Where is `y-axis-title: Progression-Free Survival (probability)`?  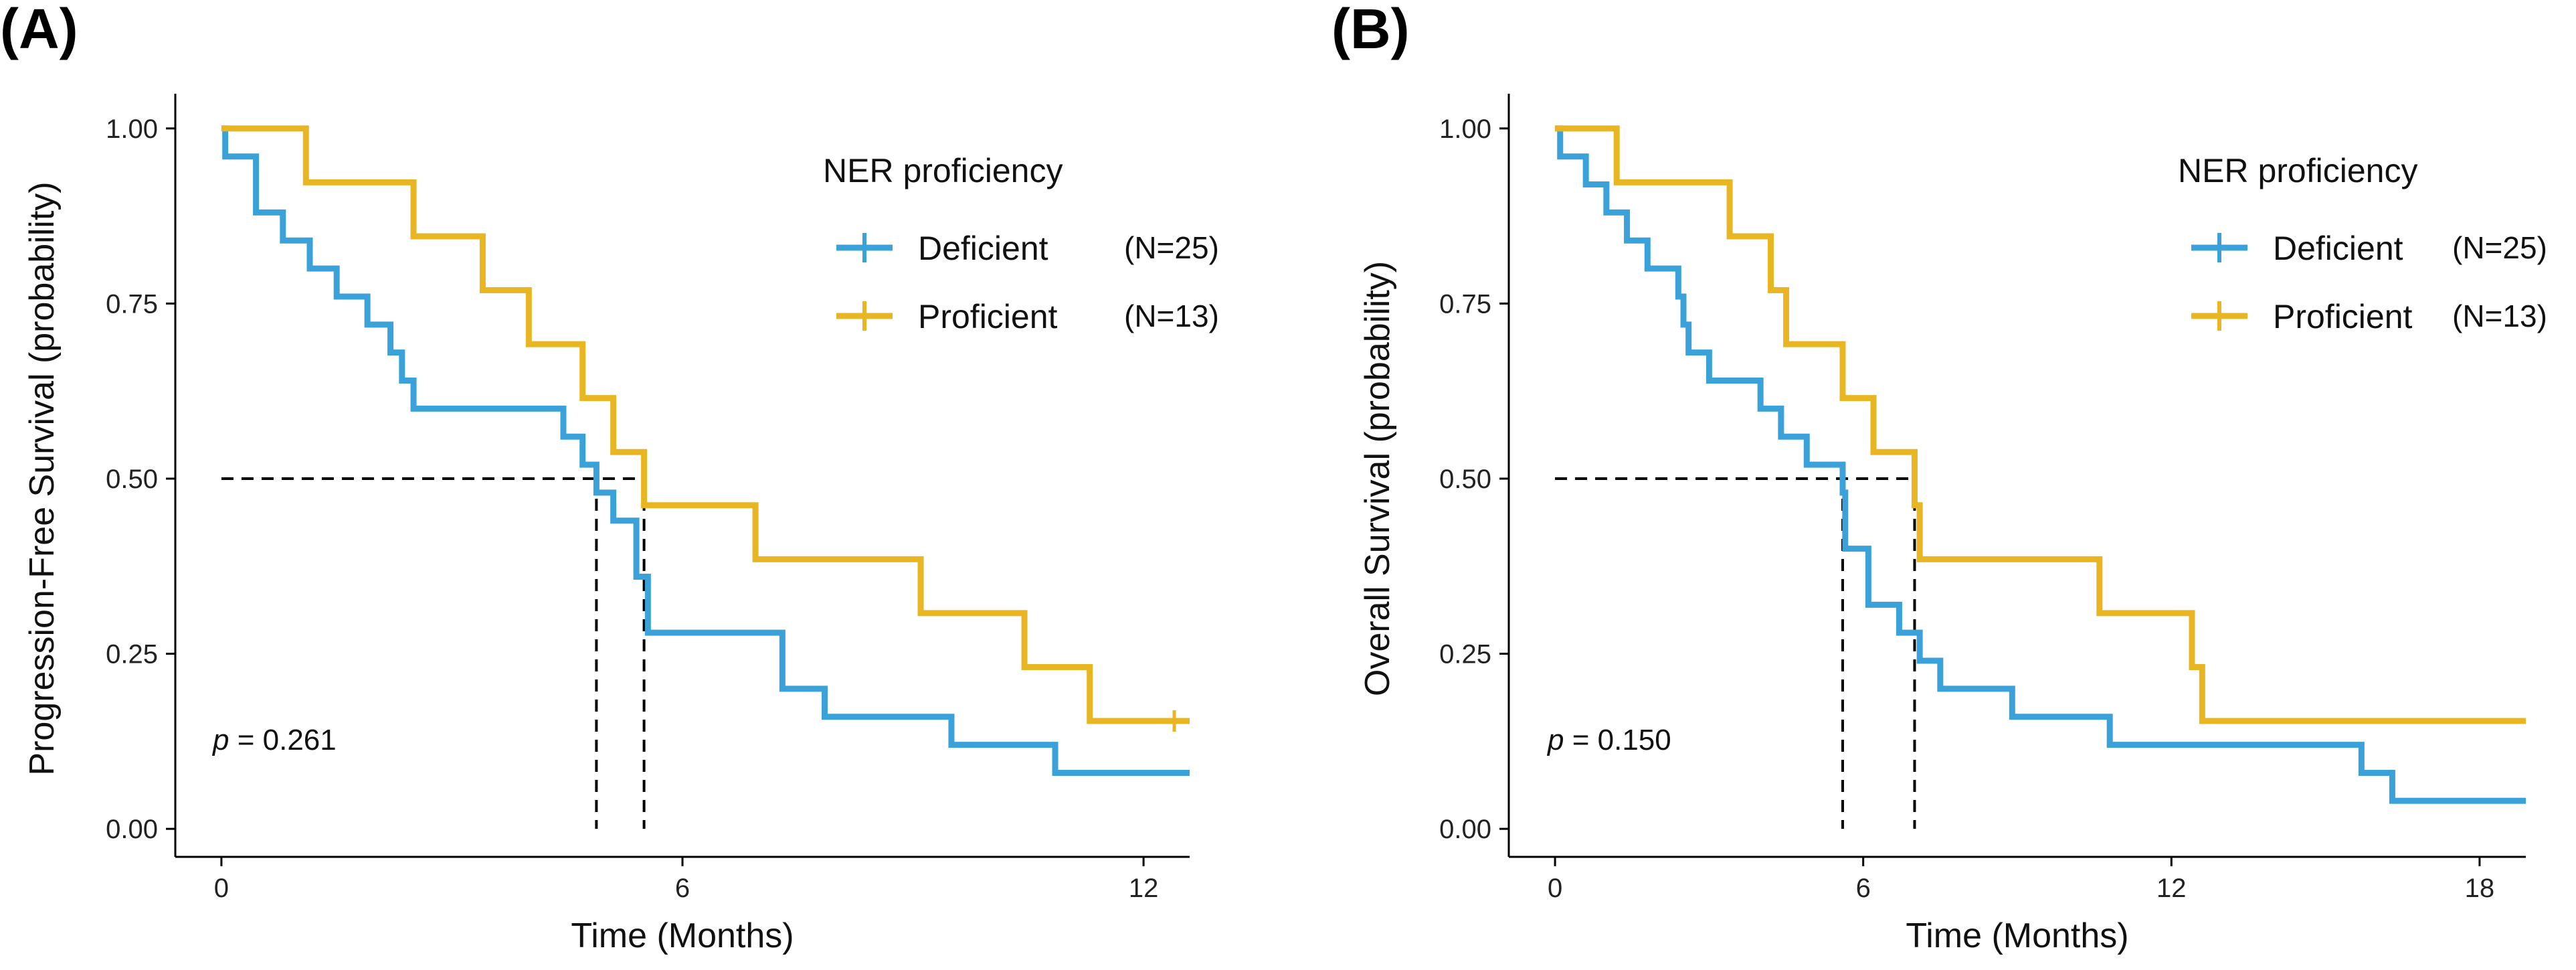 y-axis-title: Progression-Free Survival (probability) is located at coordinates (42, 478).